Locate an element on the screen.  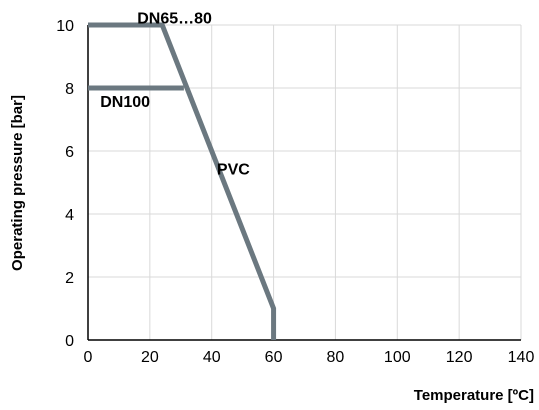
x-axis-title: Temperature [ºC] is located at coordinates (474, 395).